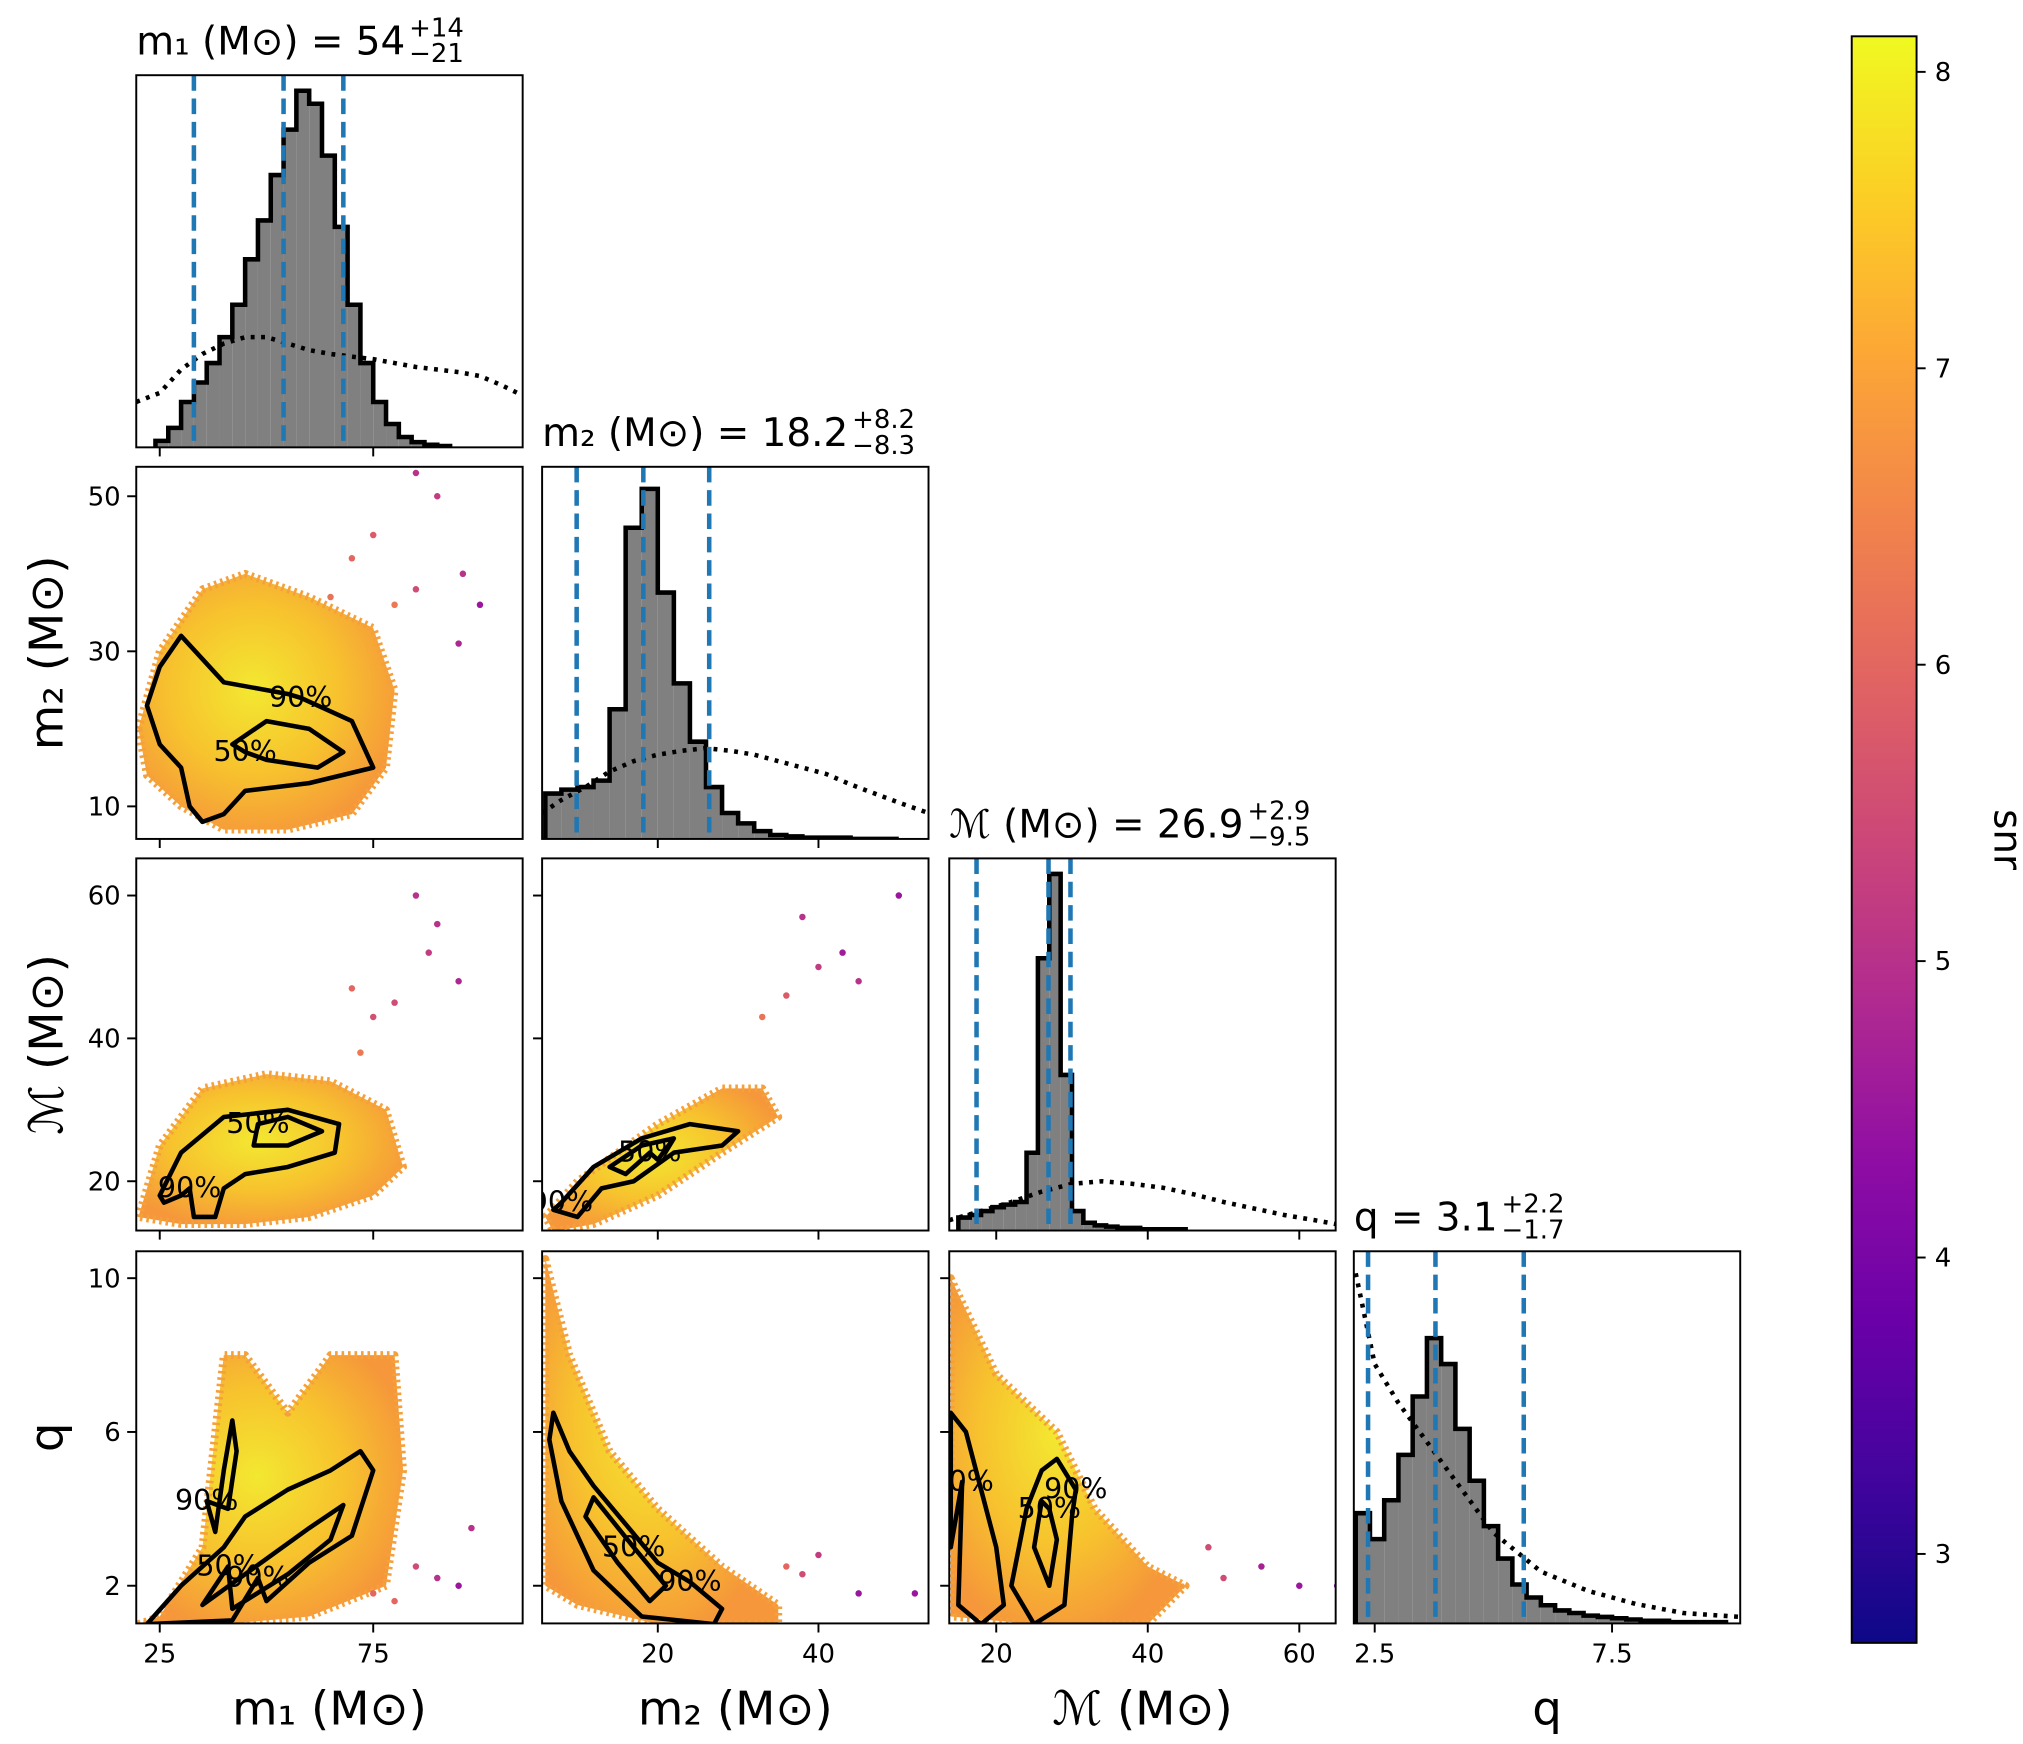 The width and height of the screenshot is (2023, 1744). What do you see at coordinates (2003, 839) in the screenshot?
I see `colorbar-label: snr` at bounding box center [2003, 839].